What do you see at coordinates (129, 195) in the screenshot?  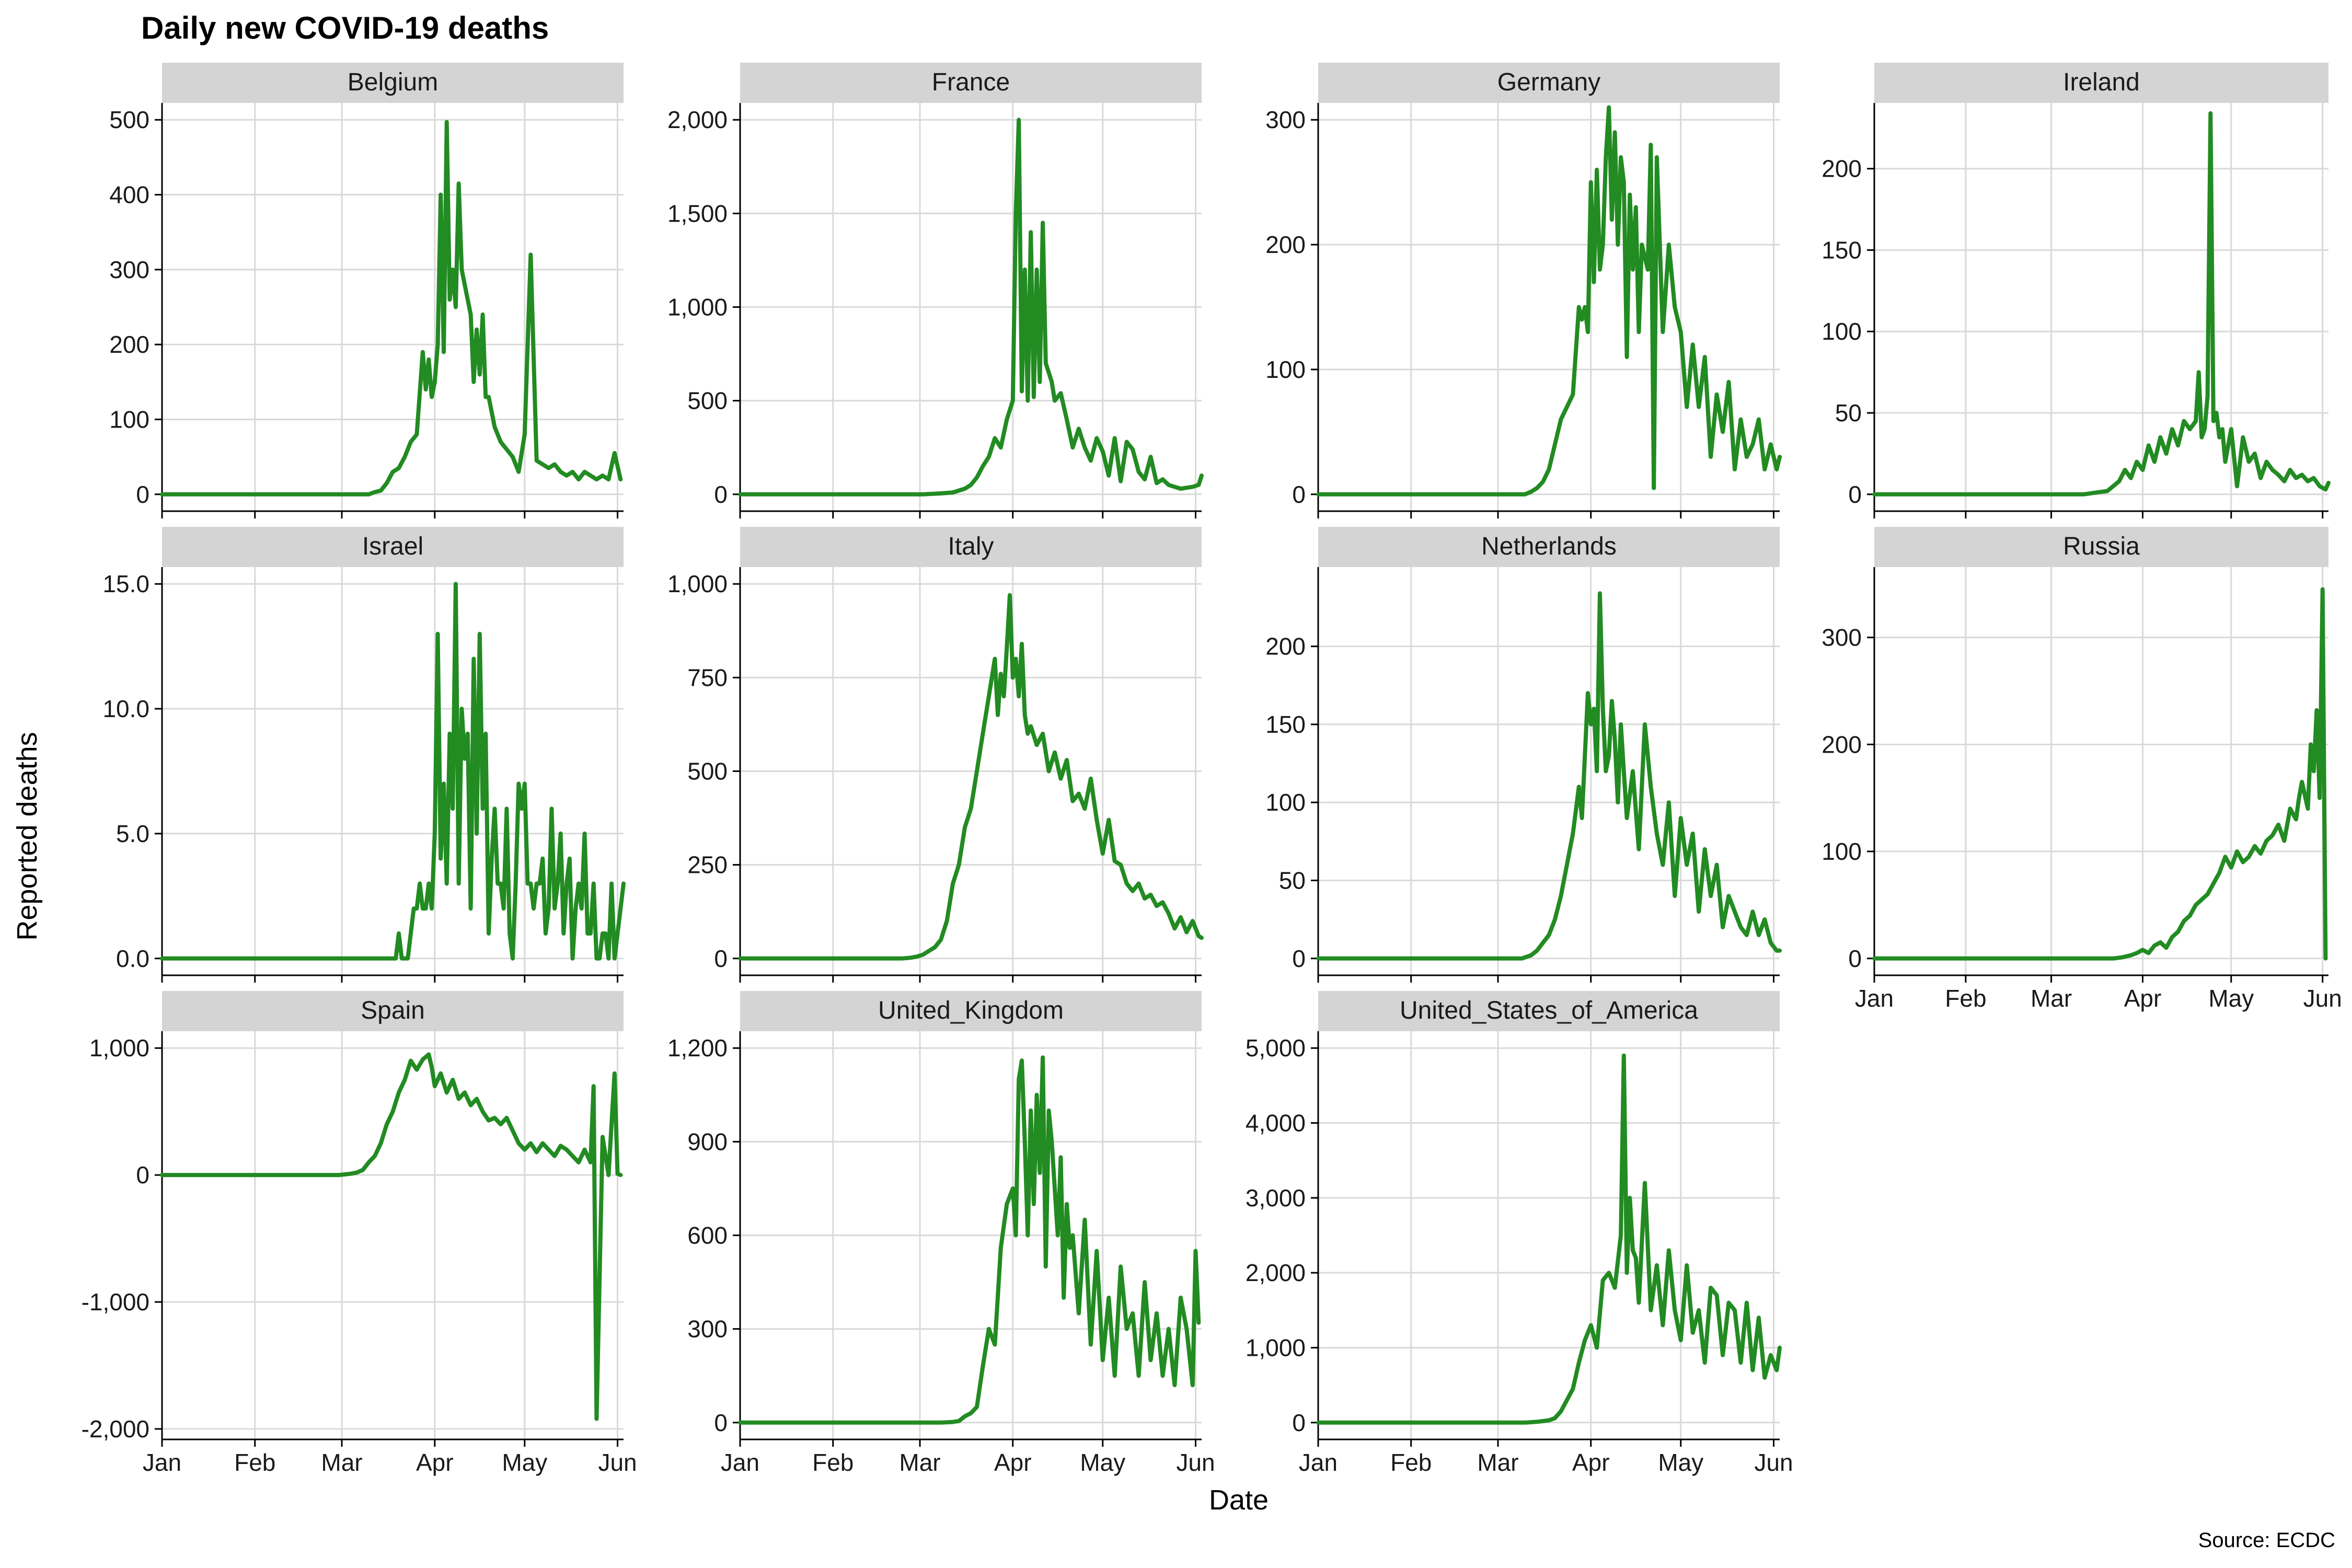 I see `y-tick-label: 400` at bounding box center [129, 195].